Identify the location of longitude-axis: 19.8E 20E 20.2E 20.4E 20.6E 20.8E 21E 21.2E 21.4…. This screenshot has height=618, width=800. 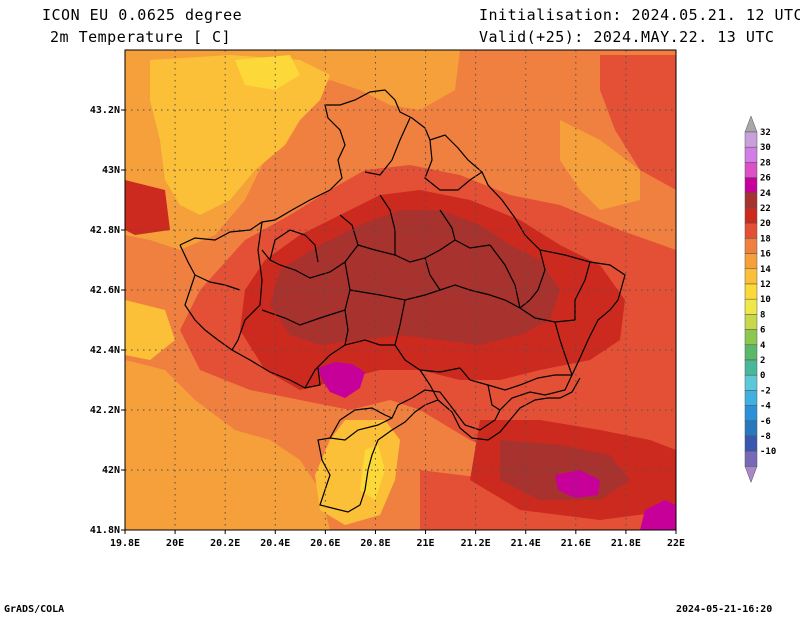
(397, 539).